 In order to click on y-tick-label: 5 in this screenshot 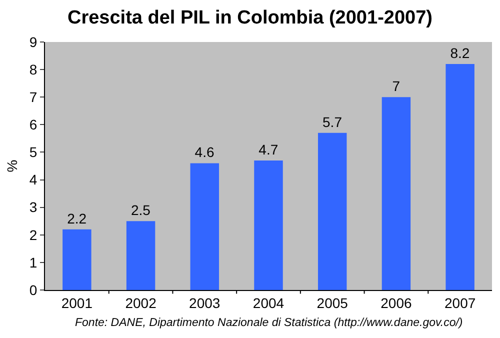, I will do `click(33, 152)`.